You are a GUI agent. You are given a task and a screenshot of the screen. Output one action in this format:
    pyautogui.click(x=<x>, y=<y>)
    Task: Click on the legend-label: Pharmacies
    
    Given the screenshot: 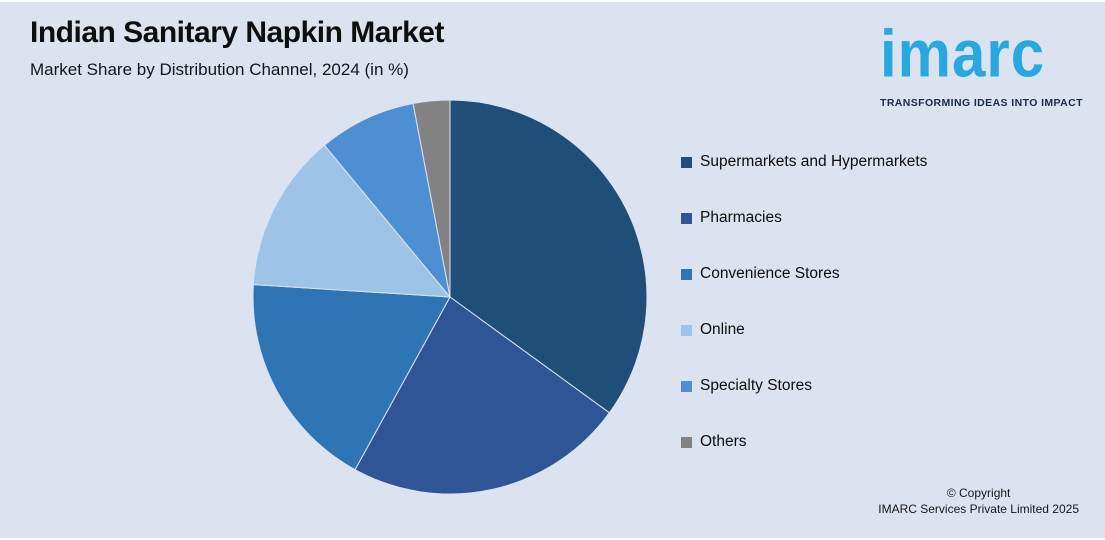 What is the action you would take?
    pyautogui.click(x=741, y=217)
    